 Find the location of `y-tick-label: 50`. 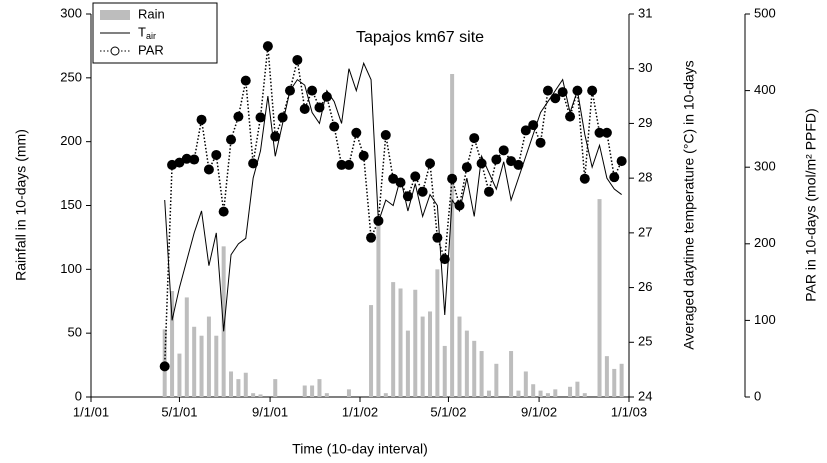

y-tick-label: 50 is located at coordinates (75, 332).